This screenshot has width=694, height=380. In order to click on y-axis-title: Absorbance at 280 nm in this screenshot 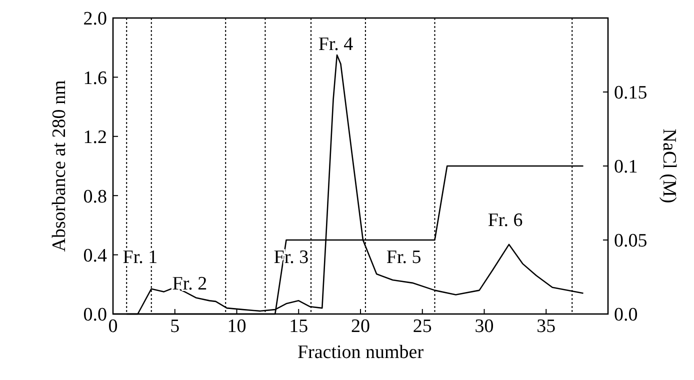, I will do `click(59, 166)`.